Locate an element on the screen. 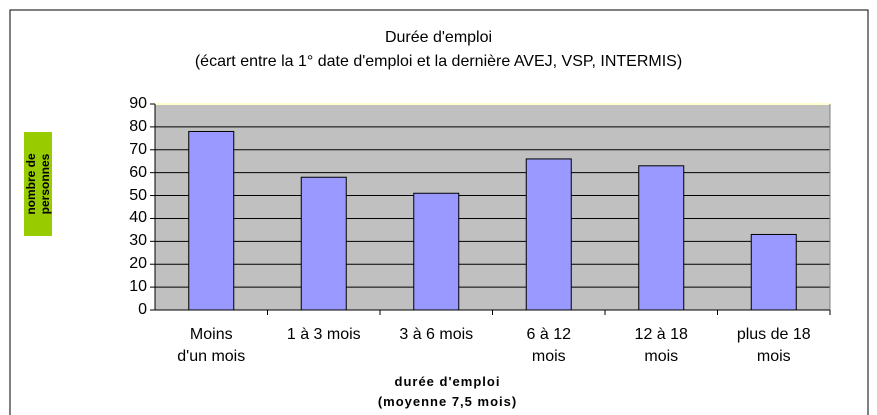  y-tick-label: 60 is located at coordinates (138, 172).